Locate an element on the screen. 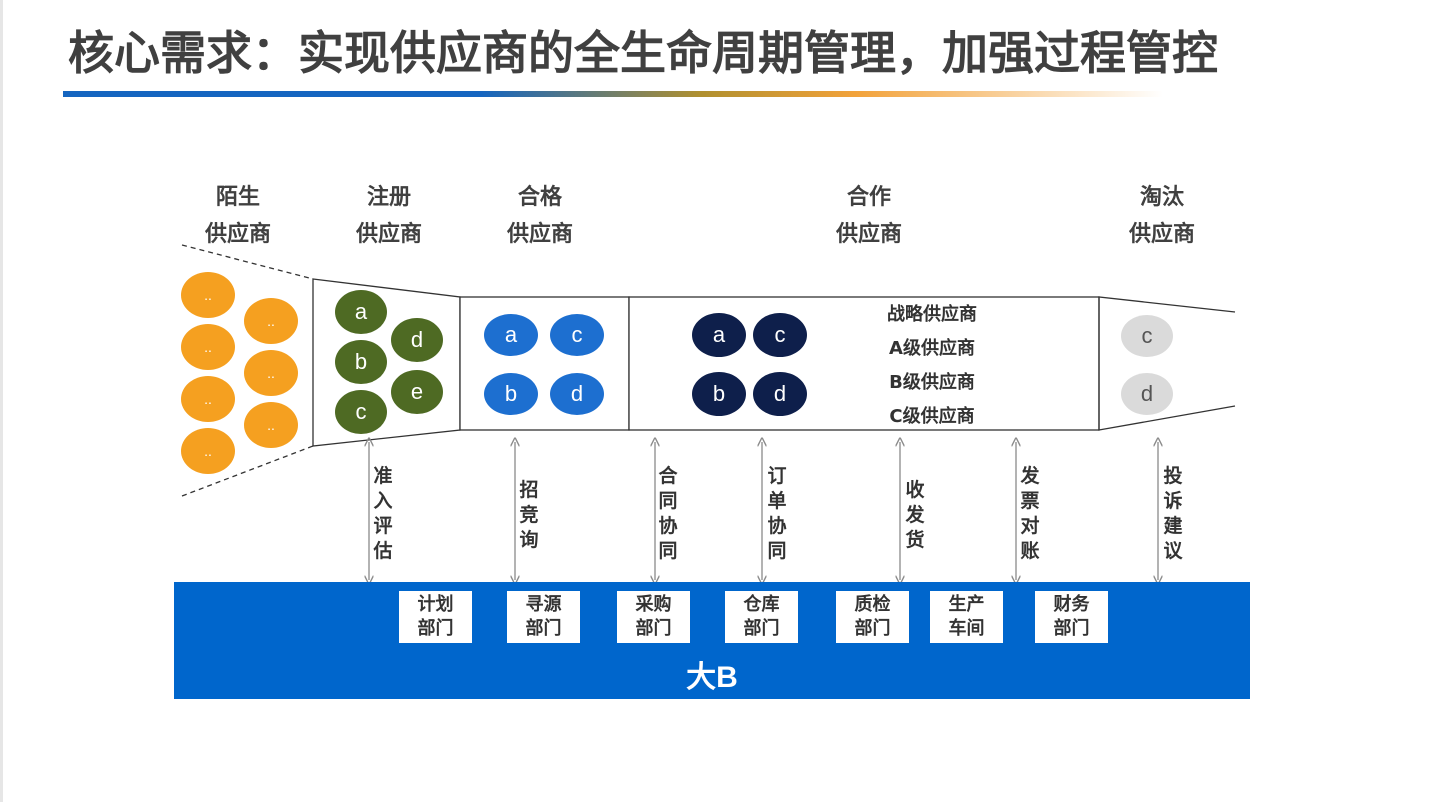 Image resolution: width=1438 pixels, height=802 pixels. stage-label-registered: 注册 供应商 is located at coordinates (389, 216).